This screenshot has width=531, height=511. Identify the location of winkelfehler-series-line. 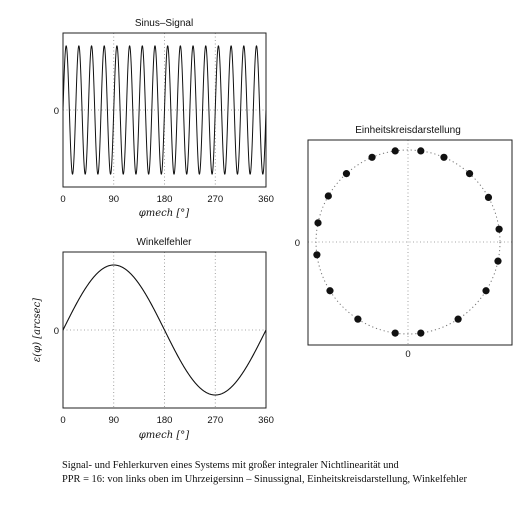
(164, 330).